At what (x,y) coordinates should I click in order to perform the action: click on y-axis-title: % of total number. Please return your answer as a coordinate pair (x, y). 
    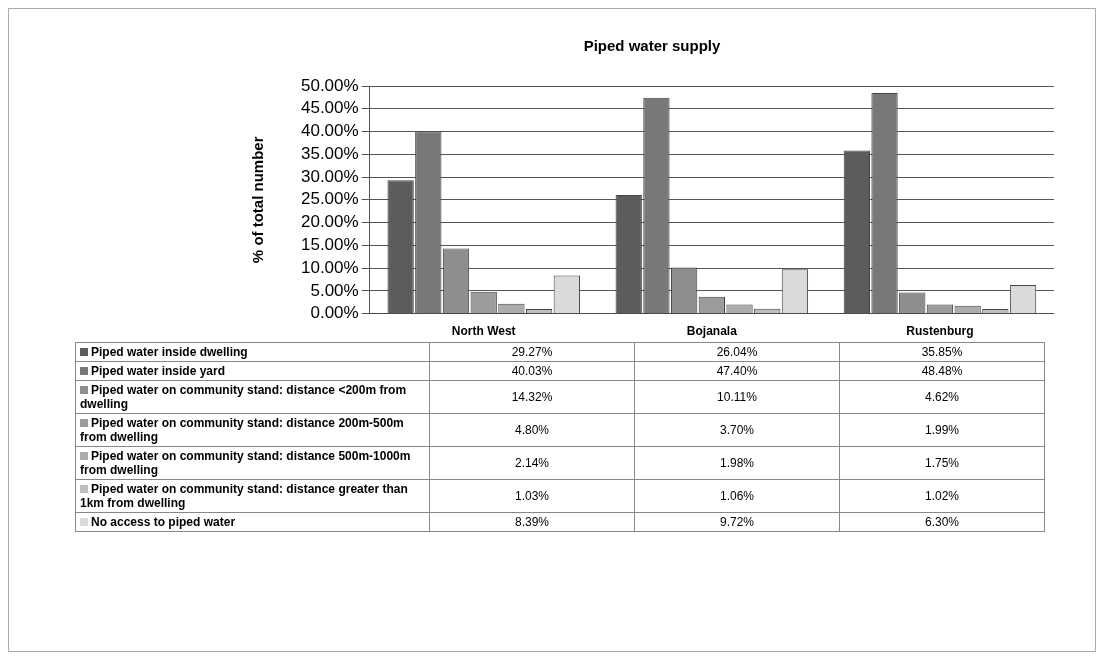
    Looking at the image, I should click on (258, 200).